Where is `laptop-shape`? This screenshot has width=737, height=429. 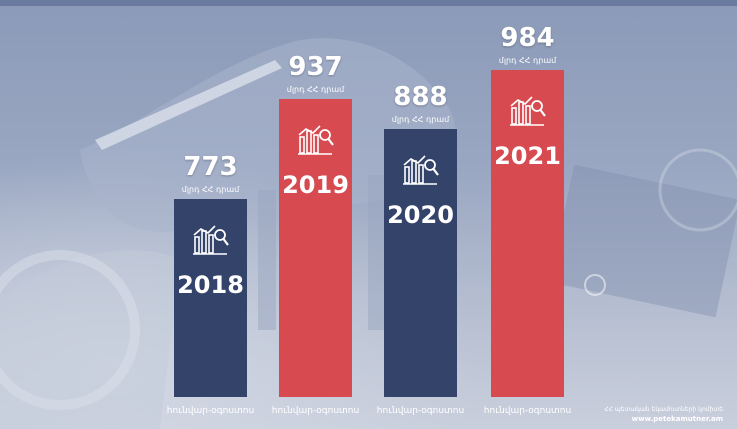
laptop-shape is located at coordinates (643, 241).